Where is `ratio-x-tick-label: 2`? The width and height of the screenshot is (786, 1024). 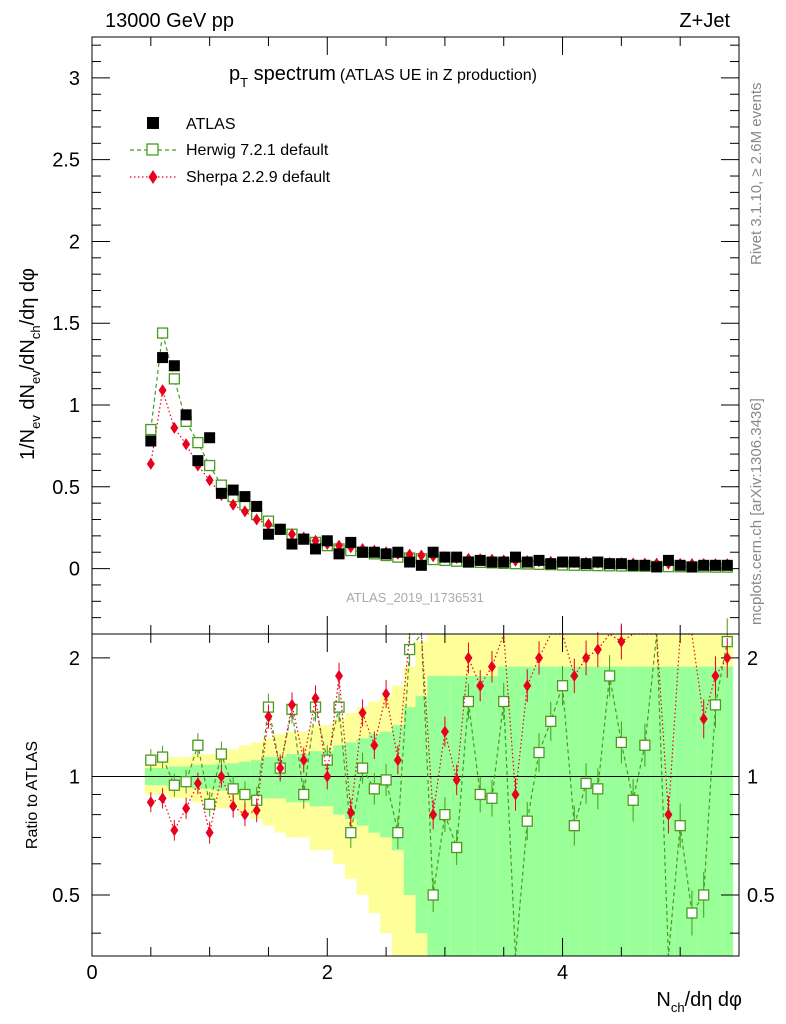 ratio-x-tick-label: 2 is located at coordinates (327, 973).